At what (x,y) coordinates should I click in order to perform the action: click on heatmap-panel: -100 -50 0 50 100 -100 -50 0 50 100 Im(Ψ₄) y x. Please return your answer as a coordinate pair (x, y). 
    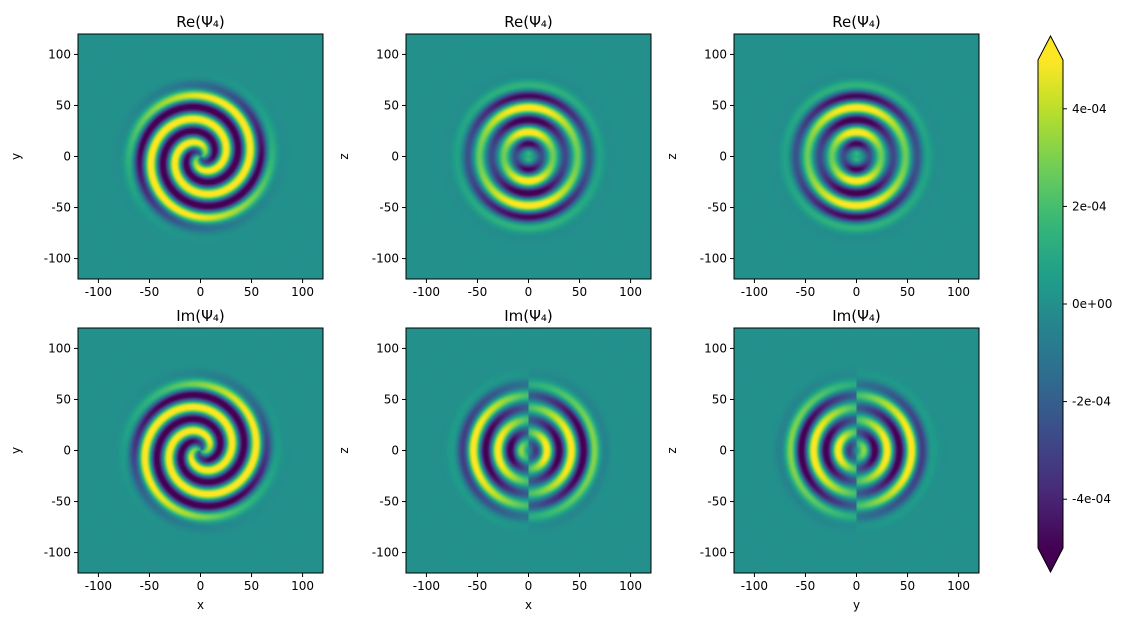
    Looking at the image, I should click on (166, 459).